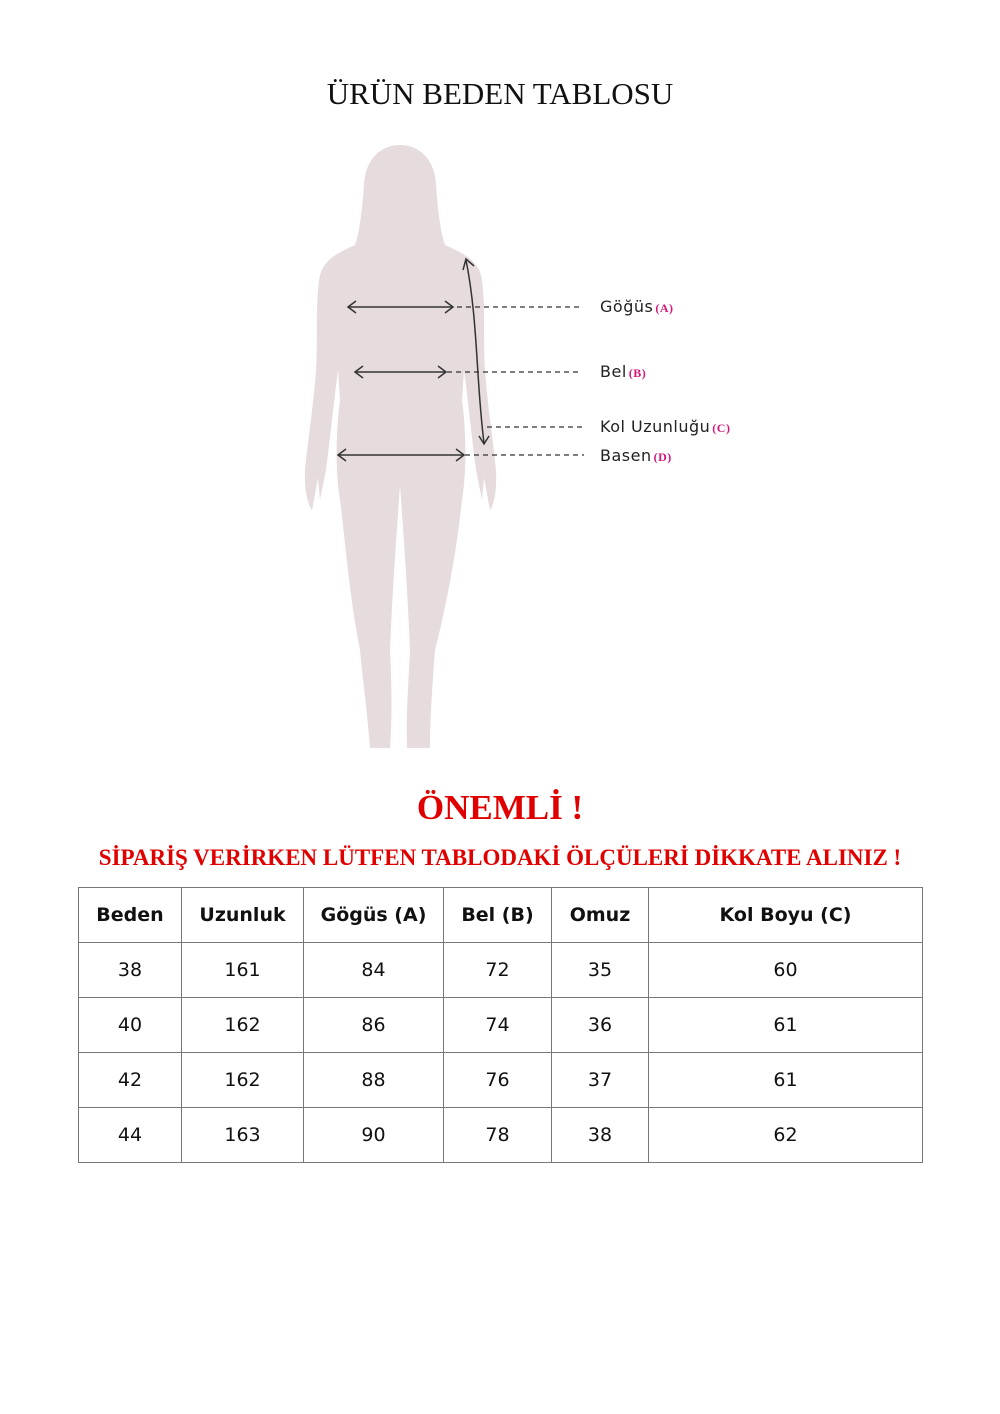 The image size is (1000, 1414). Describe the element at coordinates (600, 970) in the screenshot. I see `table-cell: 35` at that location.